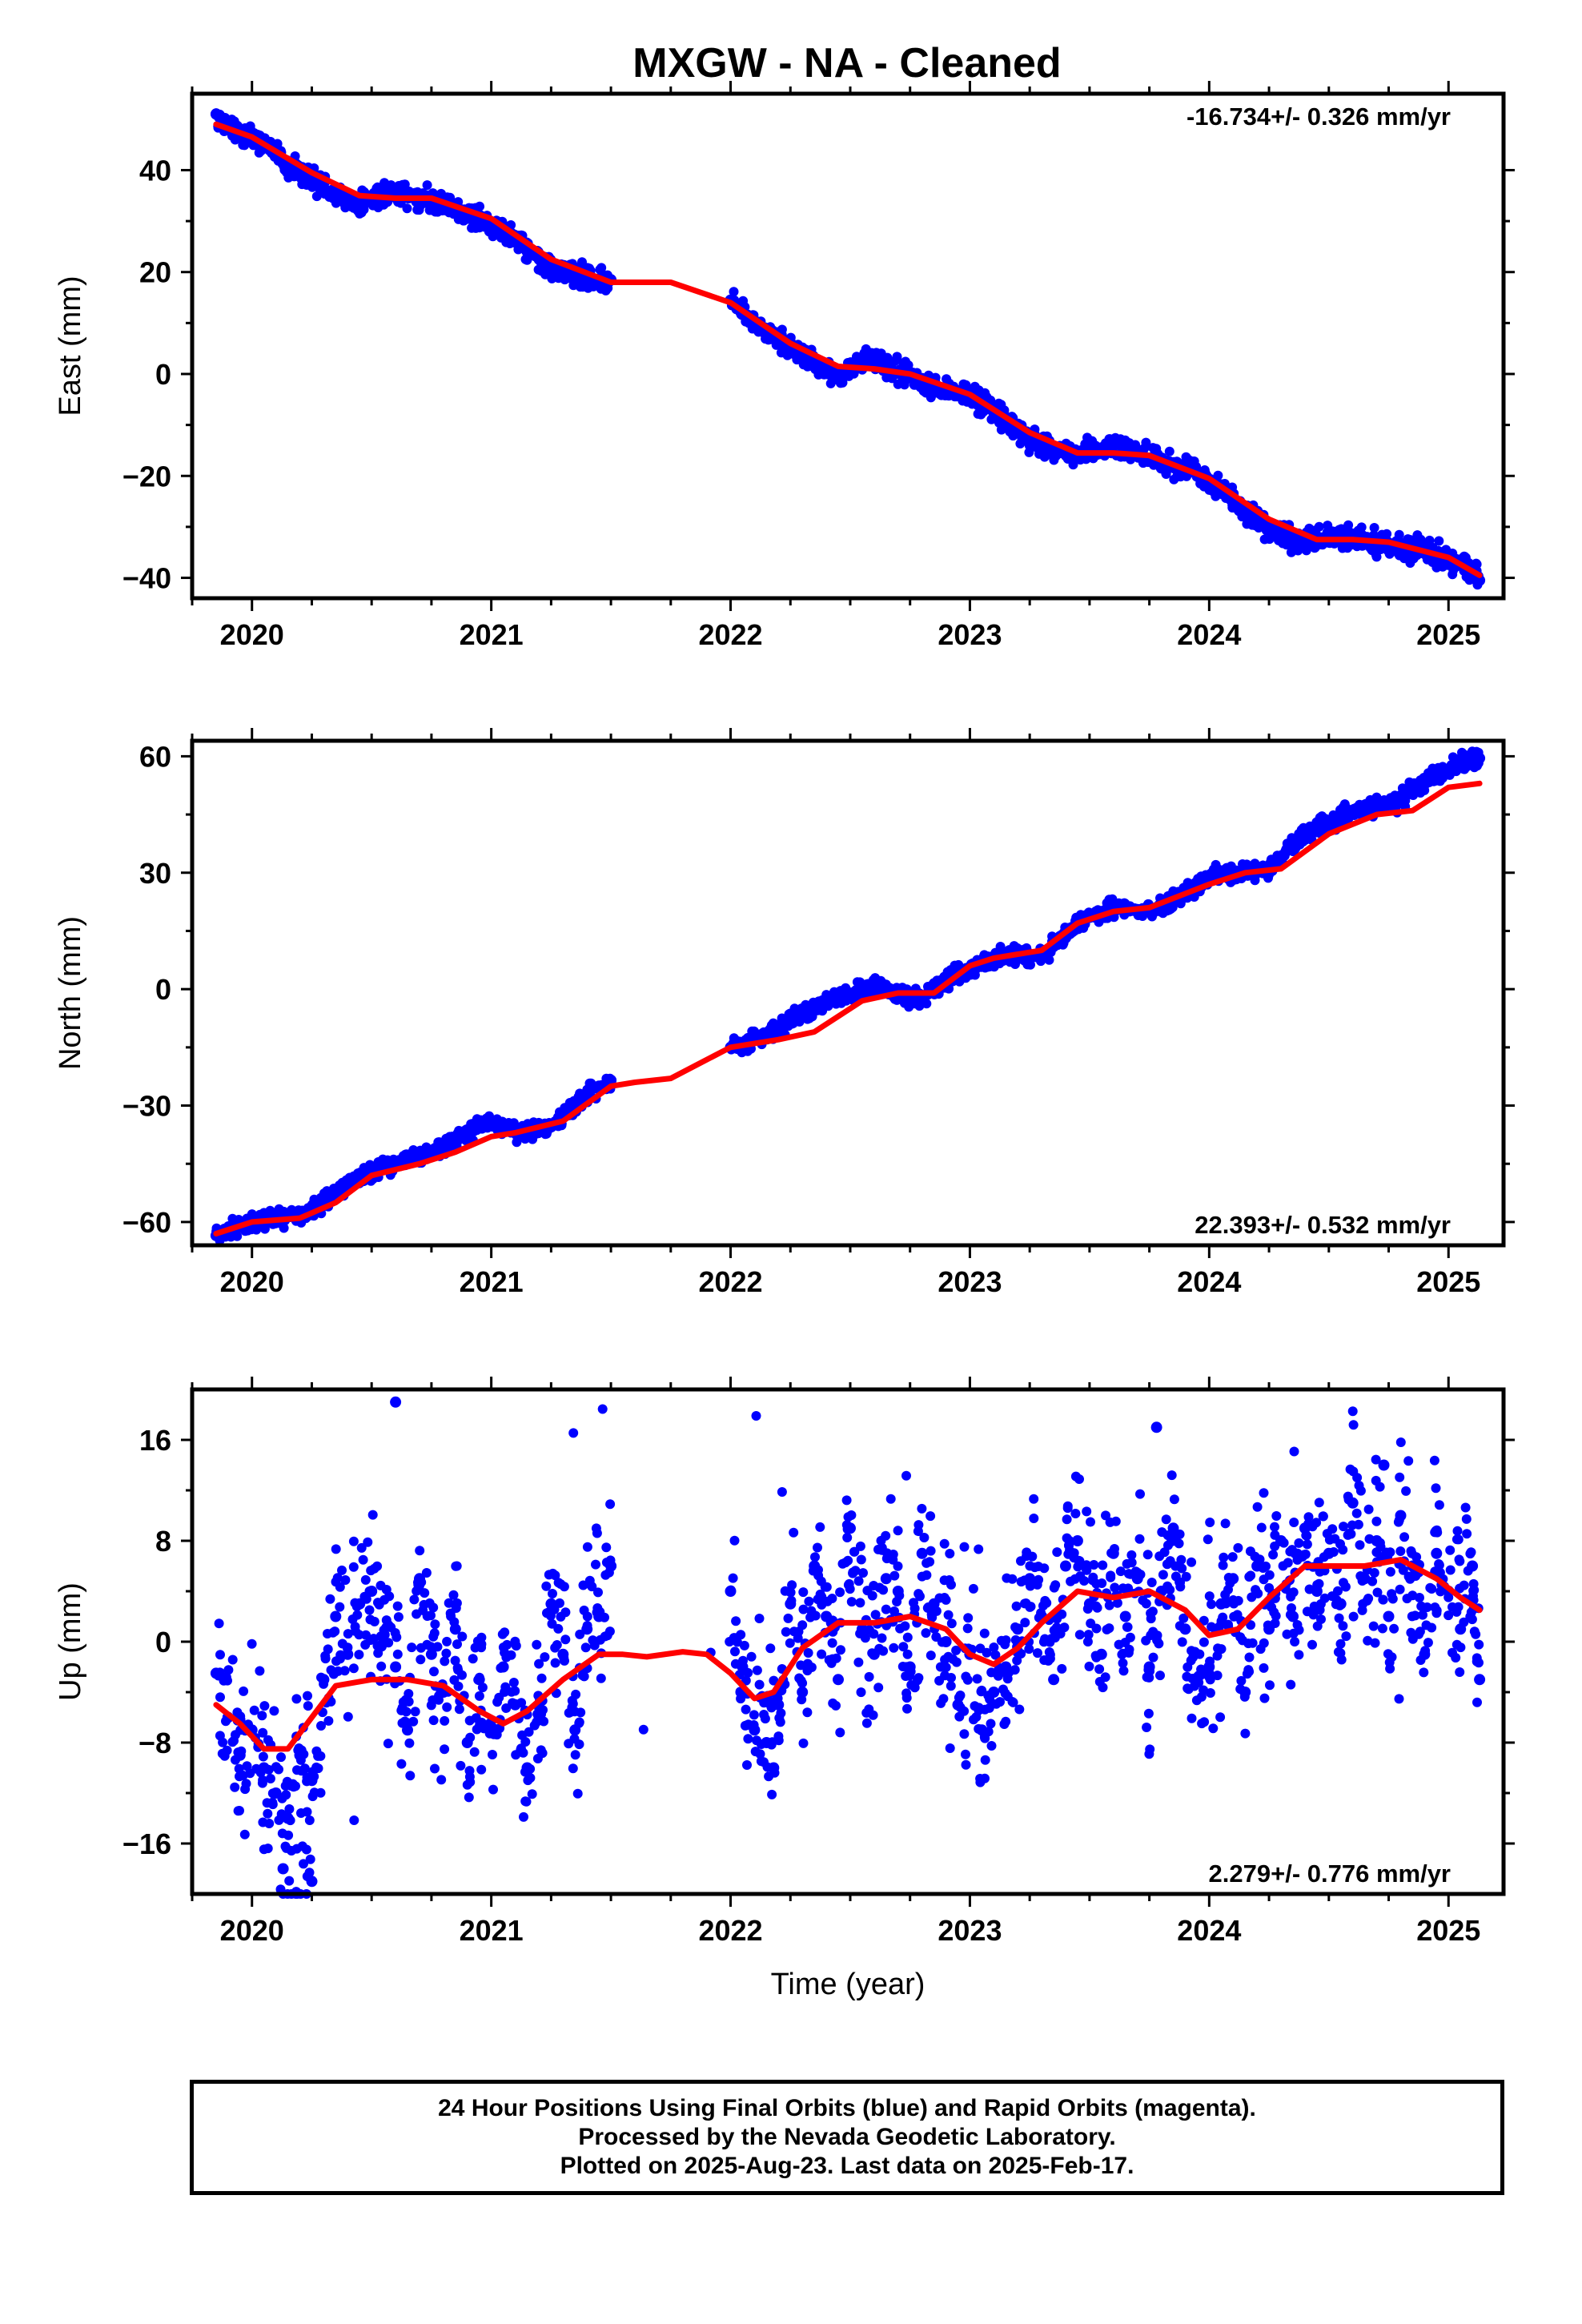 This screenshot has height=2324, width=1582. I want to click on y-axis-label-east: East (mm), so click(70, 345).